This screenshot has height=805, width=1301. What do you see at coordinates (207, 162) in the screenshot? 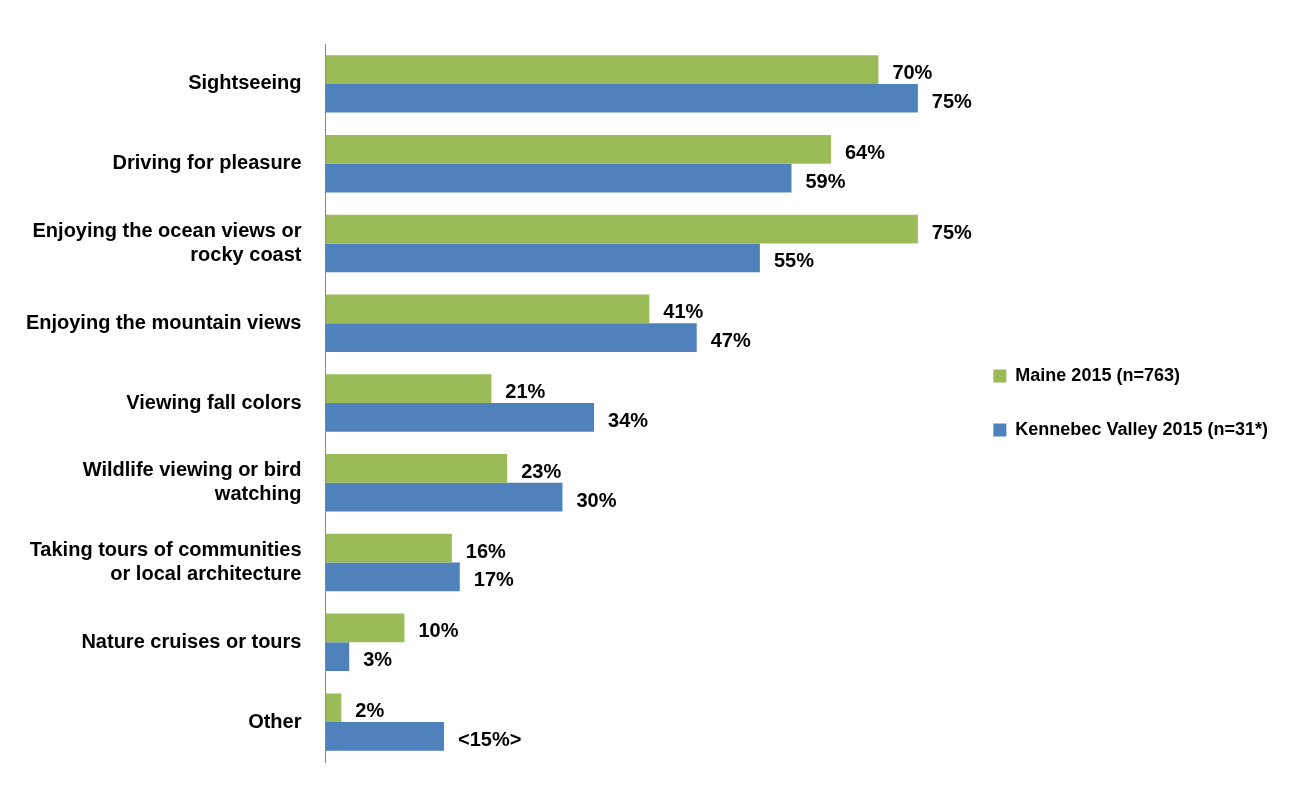
I see `y-tick-label: Driving for pleasure` at bounding box center [207, 162].